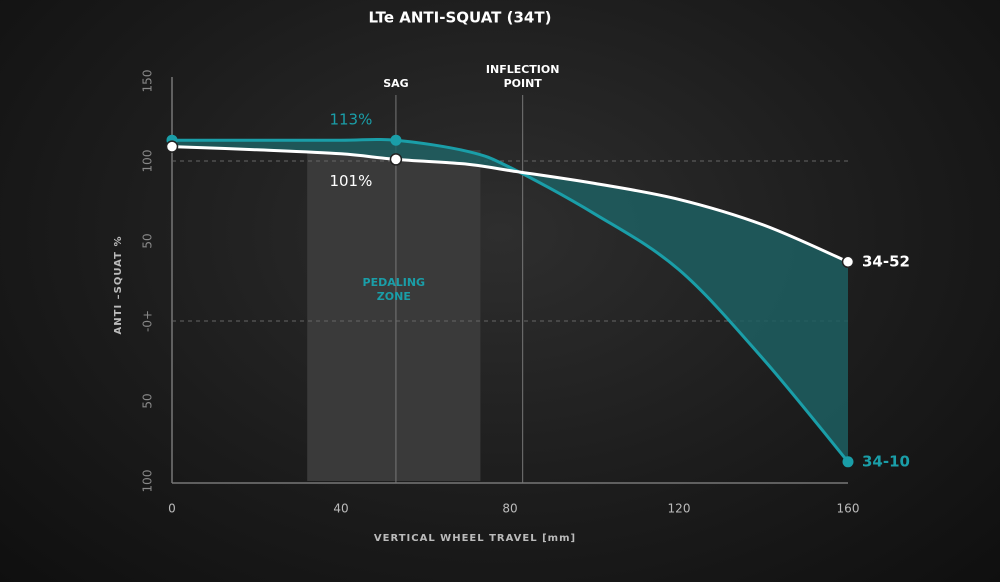 Image resolution: width=1000 pixels, height=582 pixels. What do you see at coordinates (460, 18) in the screenshot?
I see `chart-title: LTe ANTI-SQUAT (34T)` at bounding box center [460, 18].